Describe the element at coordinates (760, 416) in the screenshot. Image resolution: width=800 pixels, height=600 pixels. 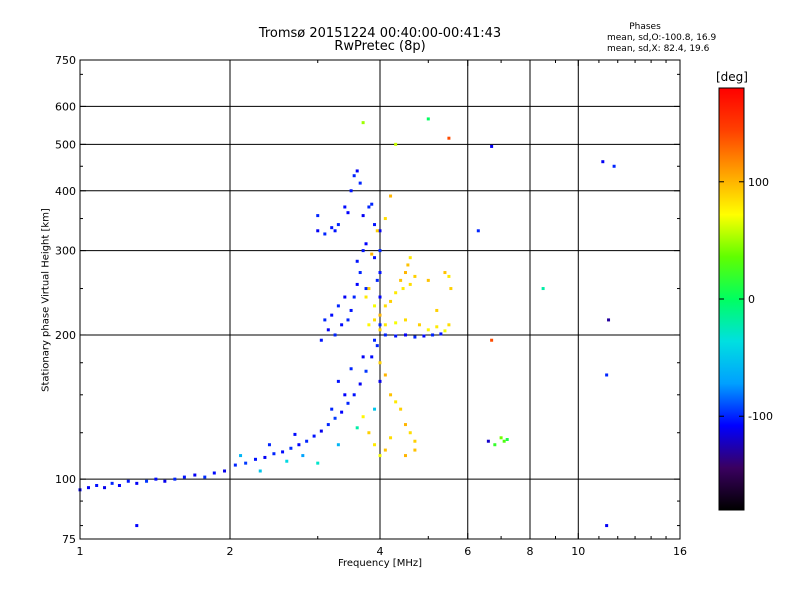
I see `colorbar-tick-label: -100` at that location.